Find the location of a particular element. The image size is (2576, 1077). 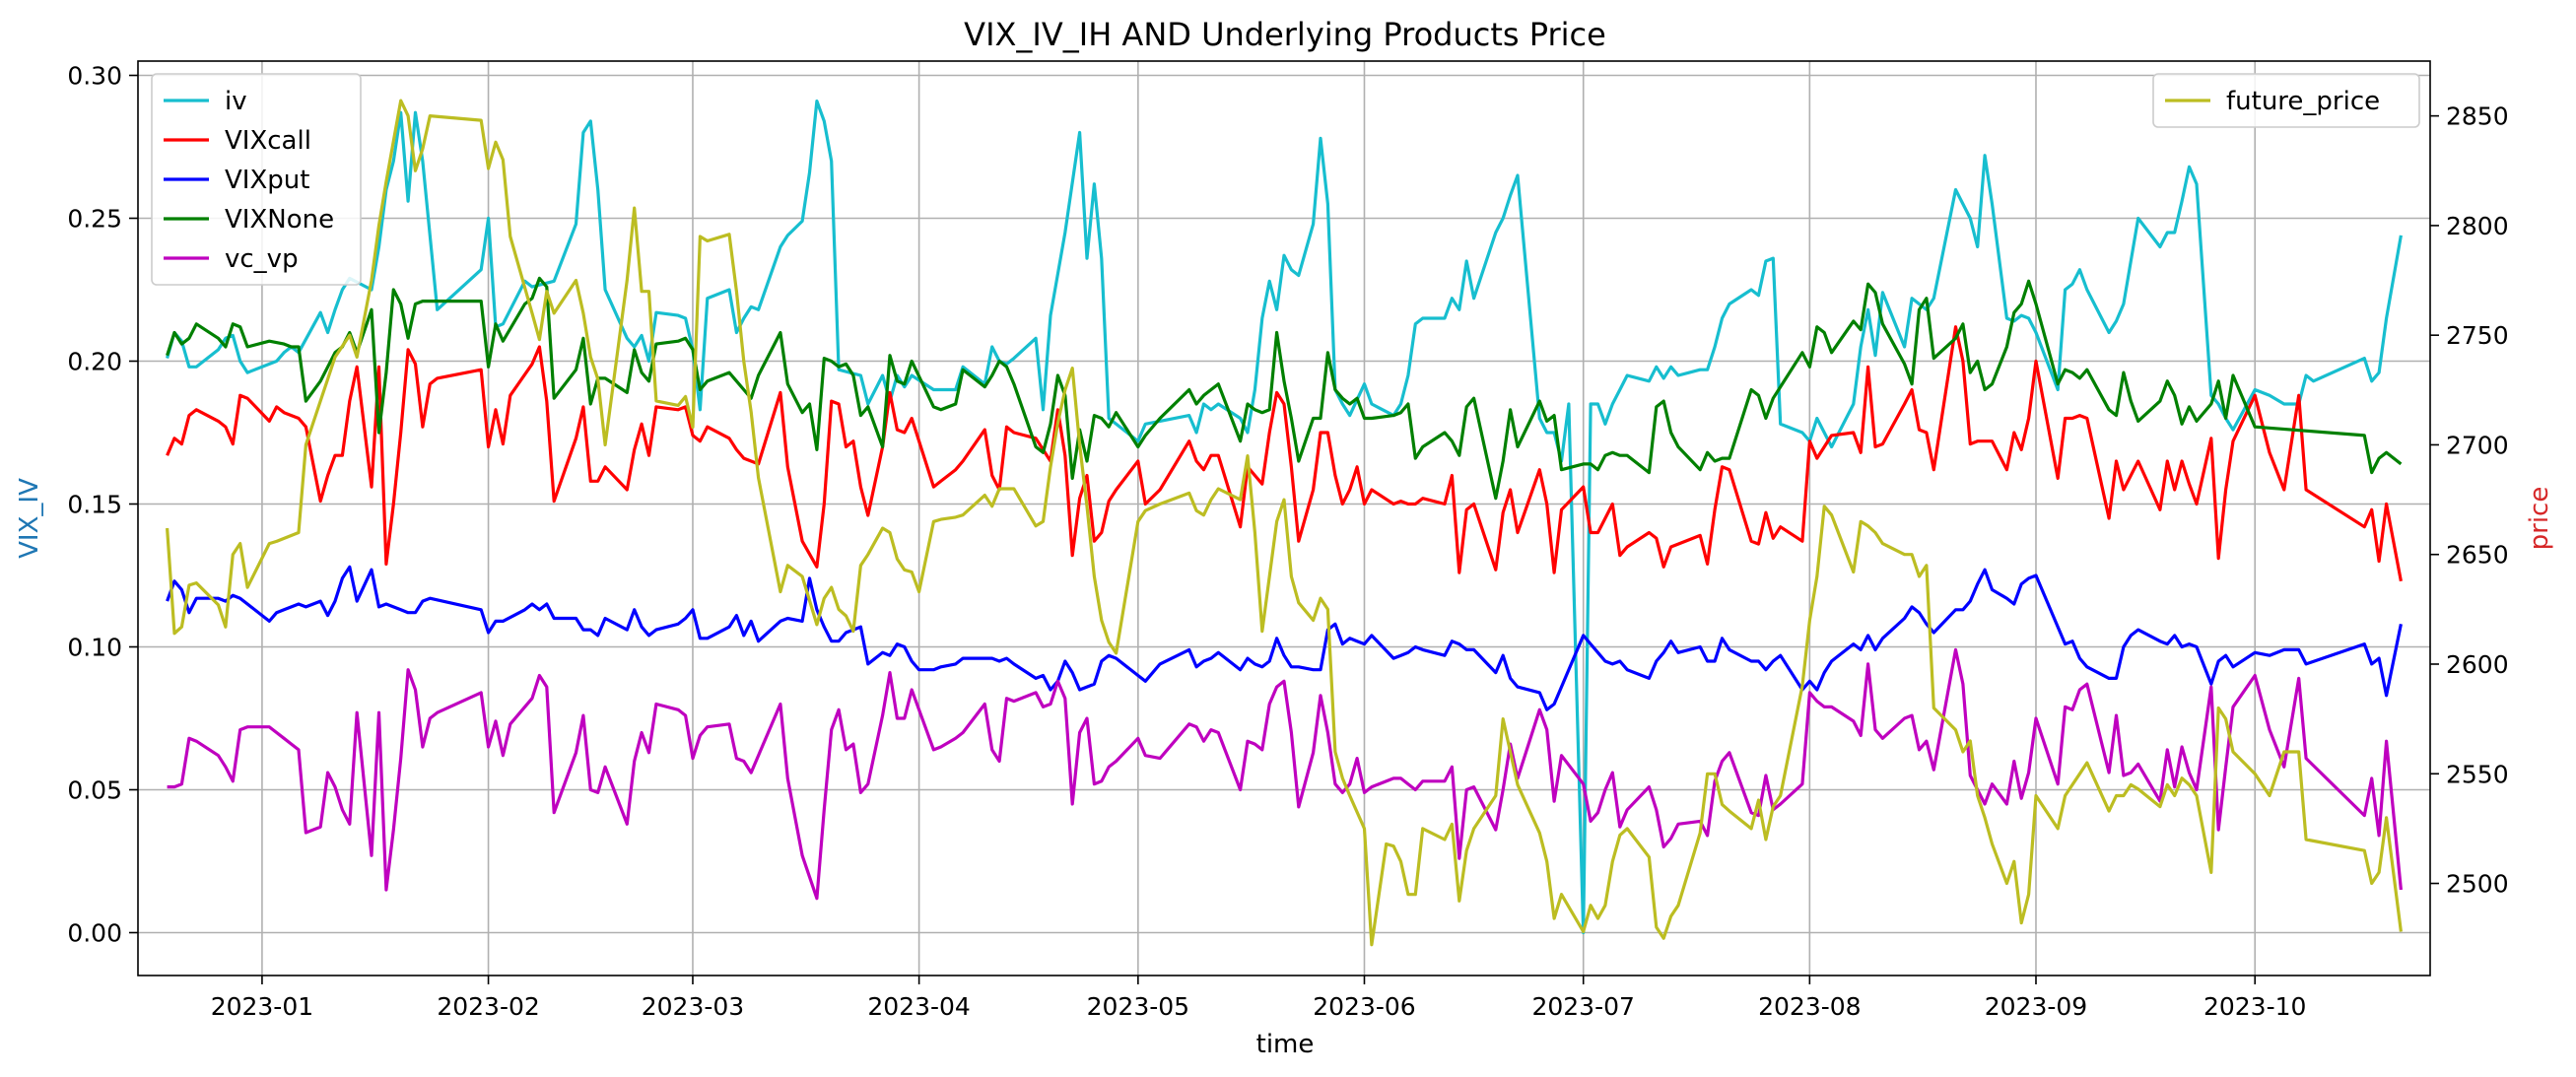

right-y-tick-label: 2750 is located at coordinates (2477, 335).